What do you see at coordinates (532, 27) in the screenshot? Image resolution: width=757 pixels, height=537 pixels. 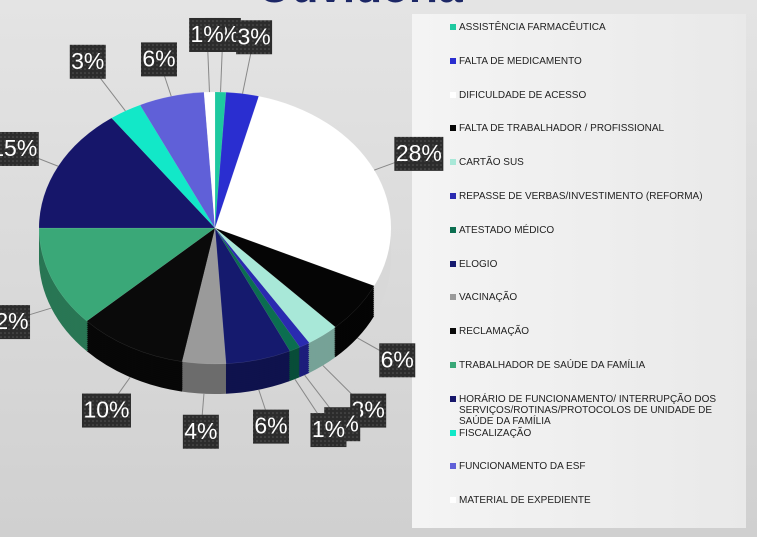 I see `legend-label: ASSISTÊNCIA FARMACÊUTICA` at bounding box center [532, 27].